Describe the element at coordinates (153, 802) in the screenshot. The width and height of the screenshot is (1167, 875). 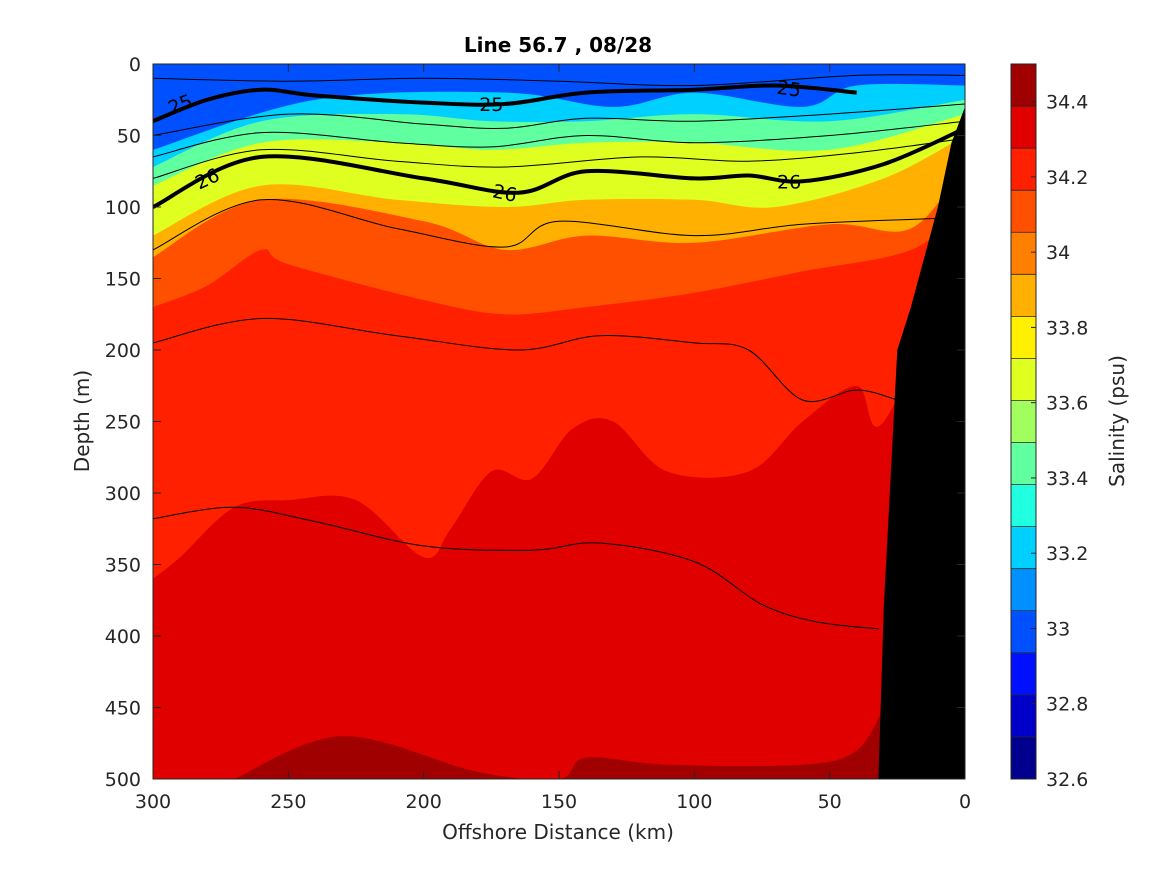
I see `x-tick-label: 300` at that location.